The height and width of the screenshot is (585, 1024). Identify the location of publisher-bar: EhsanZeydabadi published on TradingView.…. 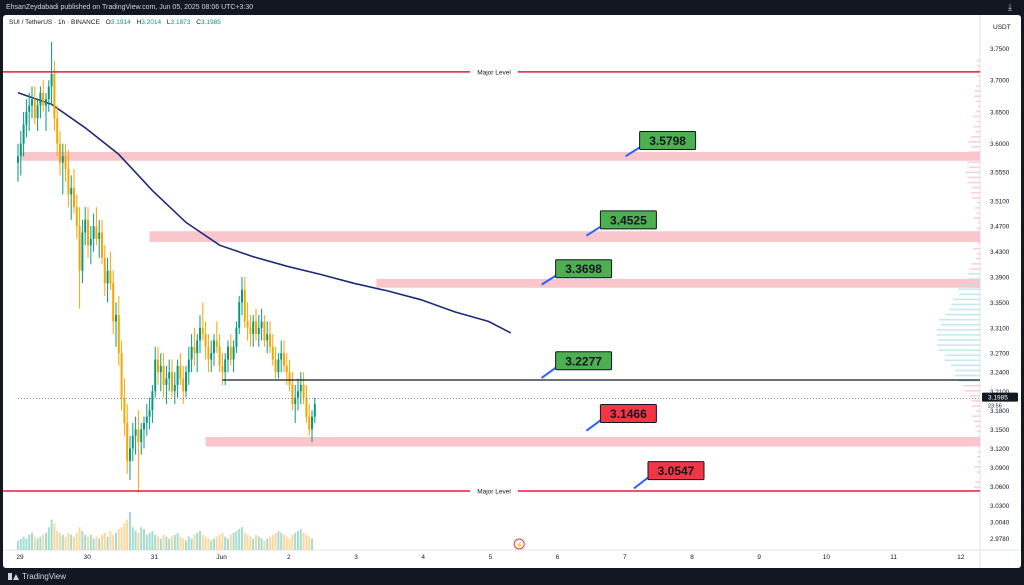
(512, 7).